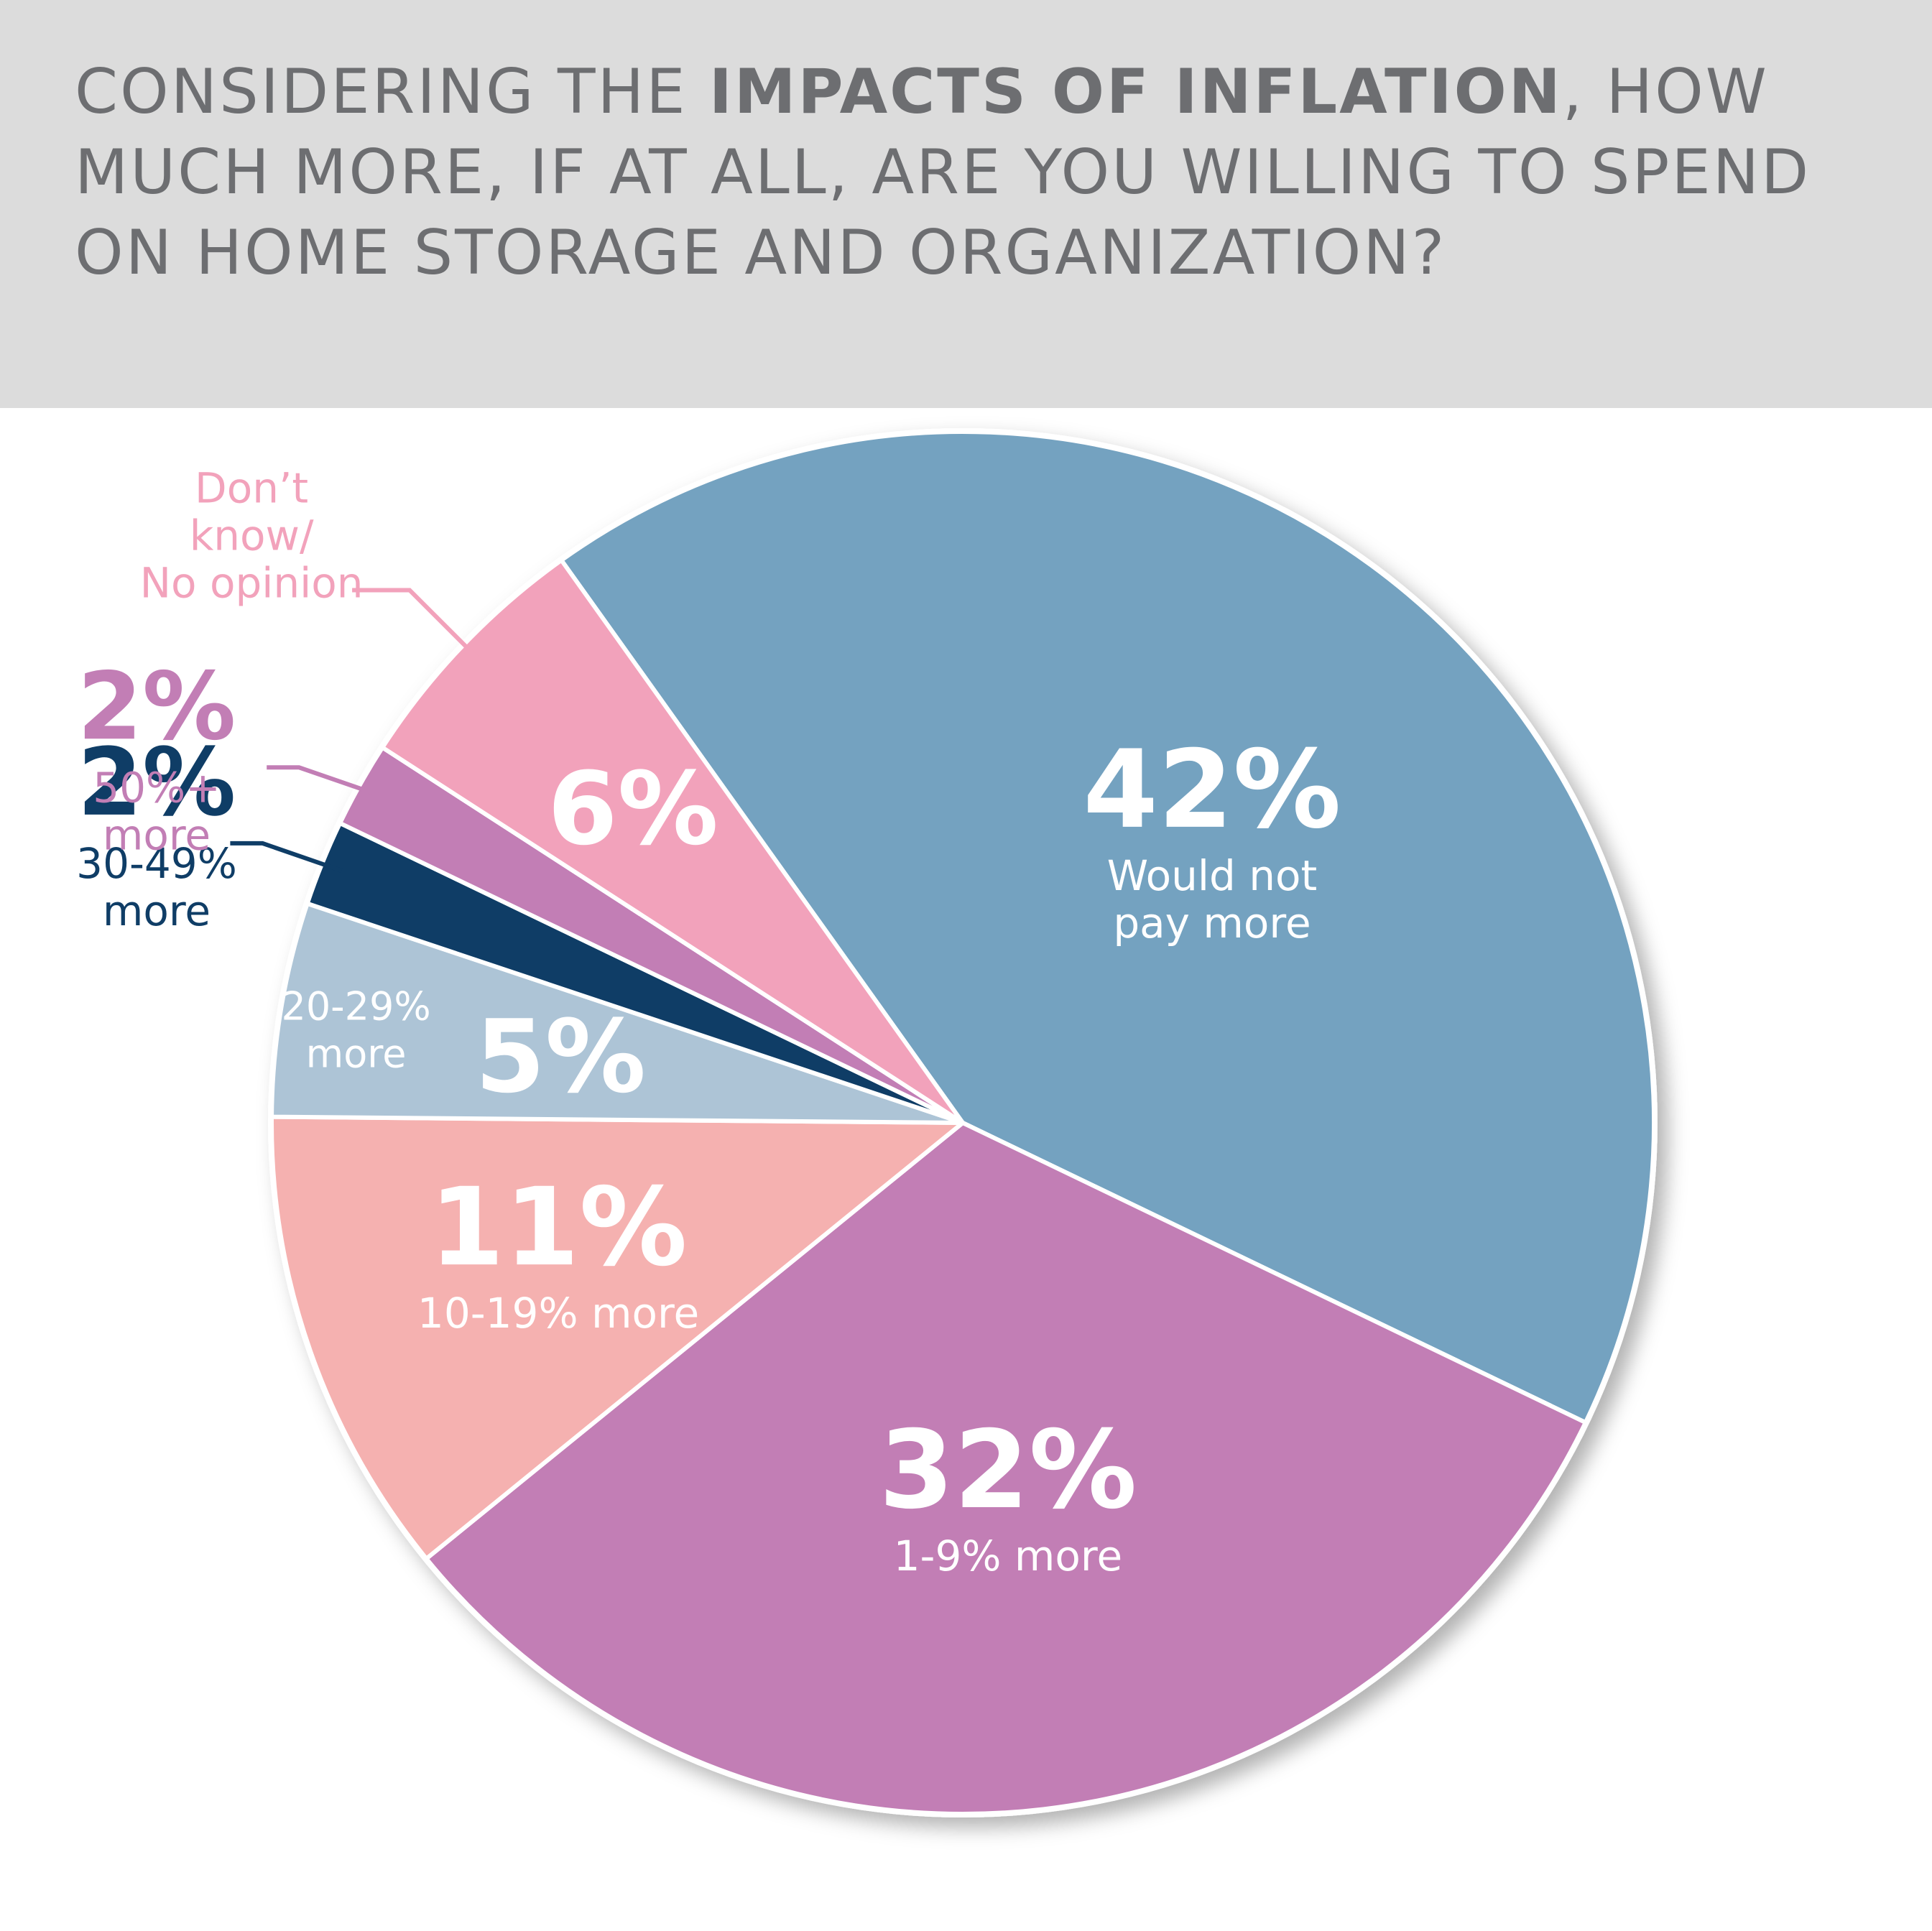 The width and height of the screenshot is (1932, 1931). I want to click on category-label-0-1: pay more, so click(1212, 923).